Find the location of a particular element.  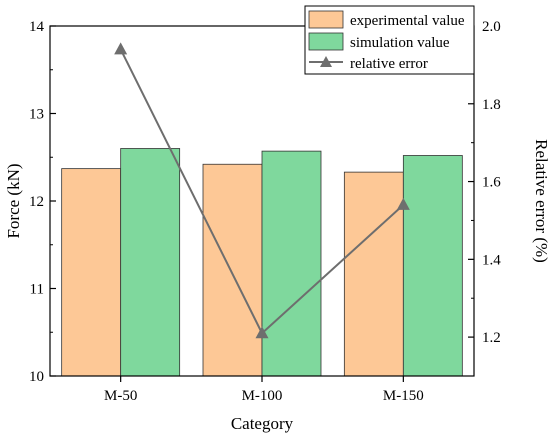

y2-tick-label-1.8: 1.8 is located at coordinates (491, 105).